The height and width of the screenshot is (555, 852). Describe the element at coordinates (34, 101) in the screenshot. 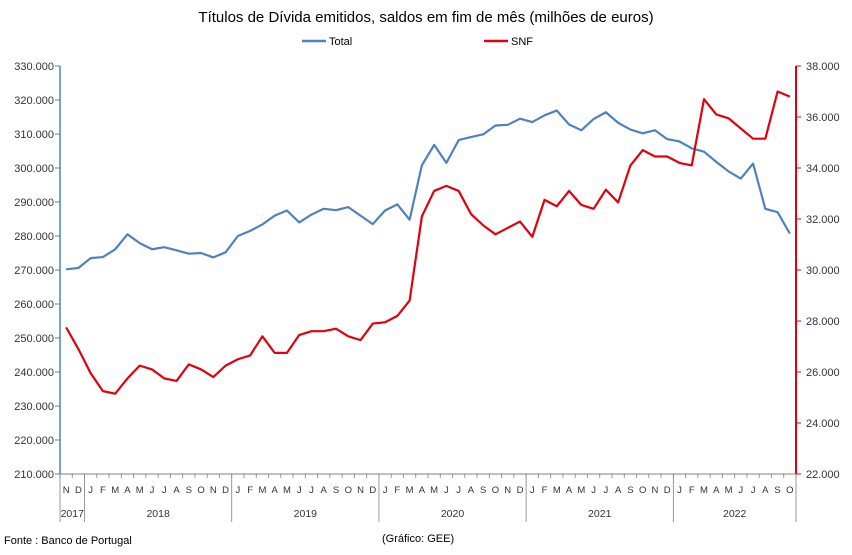

I see `left-tick-label: 320.000` at that location.